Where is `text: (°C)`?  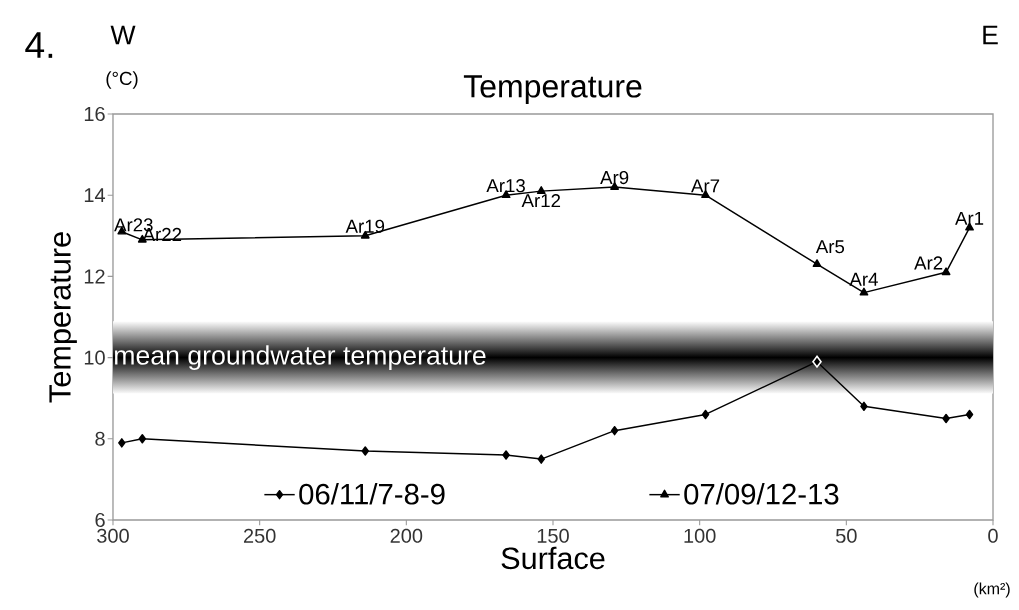
text: (°C) is located at coordinates (122, 80).